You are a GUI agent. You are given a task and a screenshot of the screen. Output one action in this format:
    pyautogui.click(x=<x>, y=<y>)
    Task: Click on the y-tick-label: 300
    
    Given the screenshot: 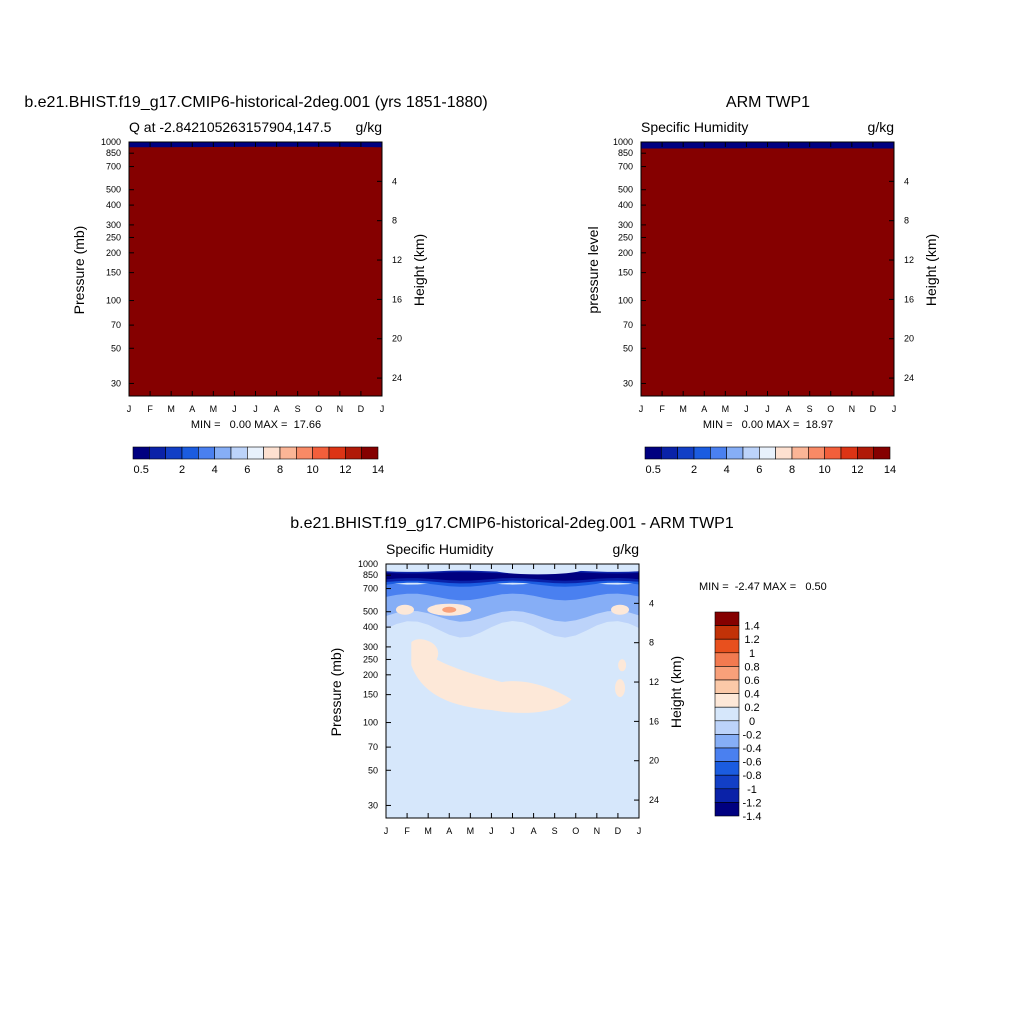 What is the action you would take?
    pyautogui.click(x=370, y=647)
    